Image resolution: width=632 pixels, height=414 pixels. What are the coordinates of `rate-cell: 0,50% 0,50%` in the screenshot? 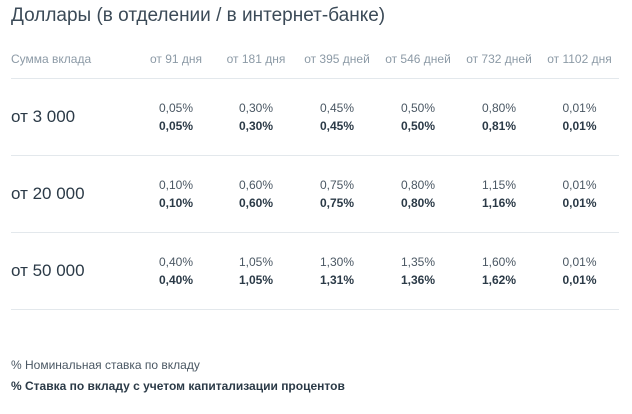 It's located at (418, 117).